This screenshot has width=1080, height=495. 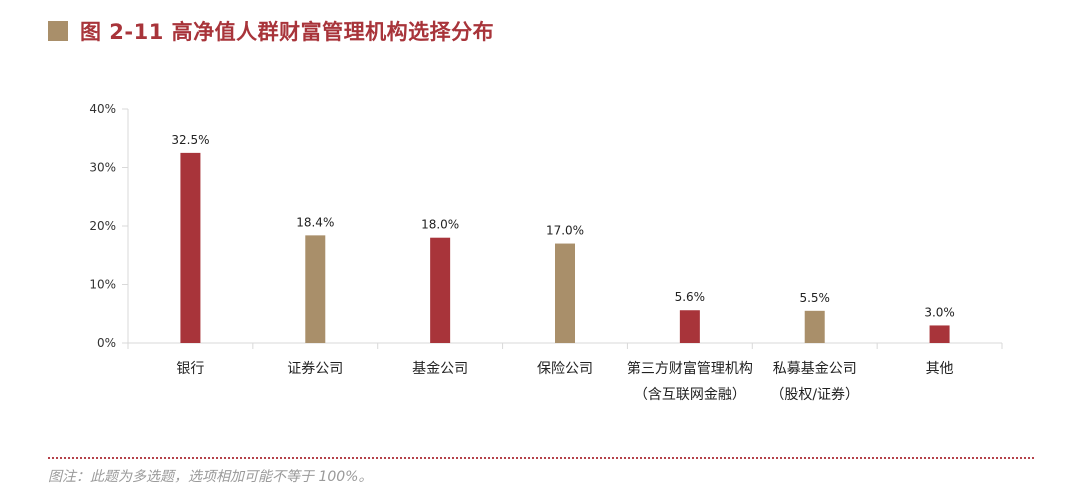 What do you see at coordinates (814, 298) in the screenshot?
I see `data-label: 5.5%` at bounding box center [814, 298].